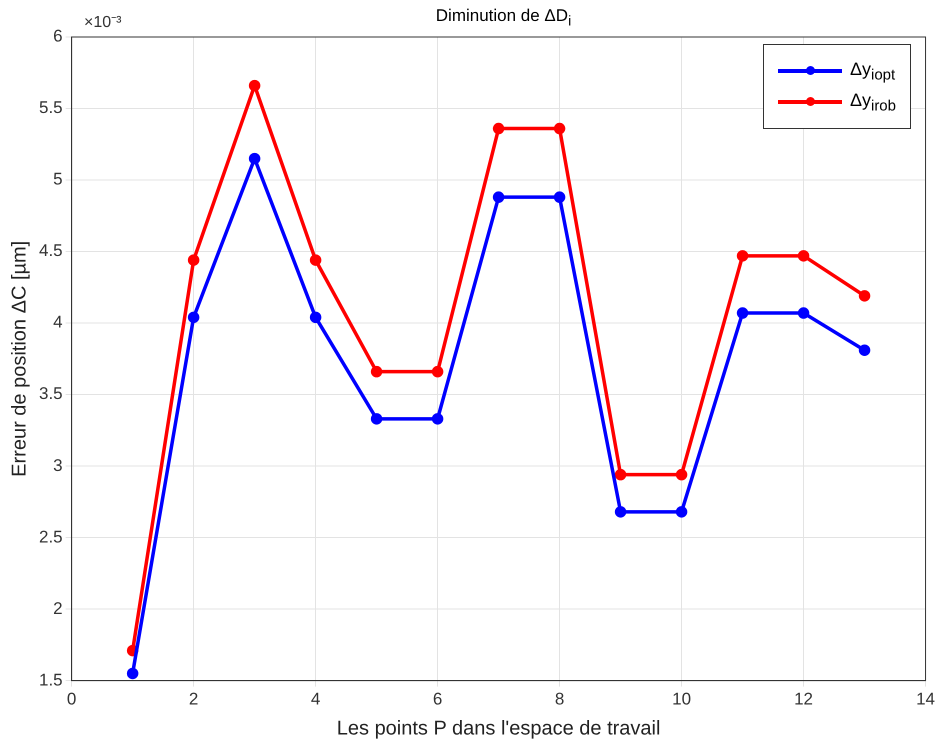 This screenshot has height=747, width=938. Describe the element at coordinates (58, 36) in the screenshot. I see `y-tick-label: 6` at that location.